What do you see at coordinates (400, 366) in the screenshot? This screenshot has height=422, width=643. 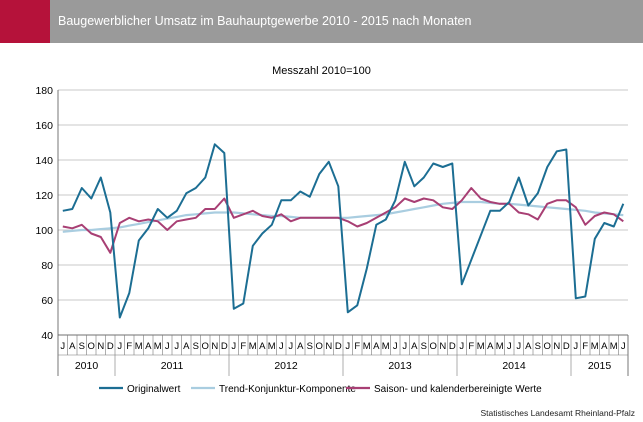 I see `year-label: 2013` at bounding box center [400, 366].